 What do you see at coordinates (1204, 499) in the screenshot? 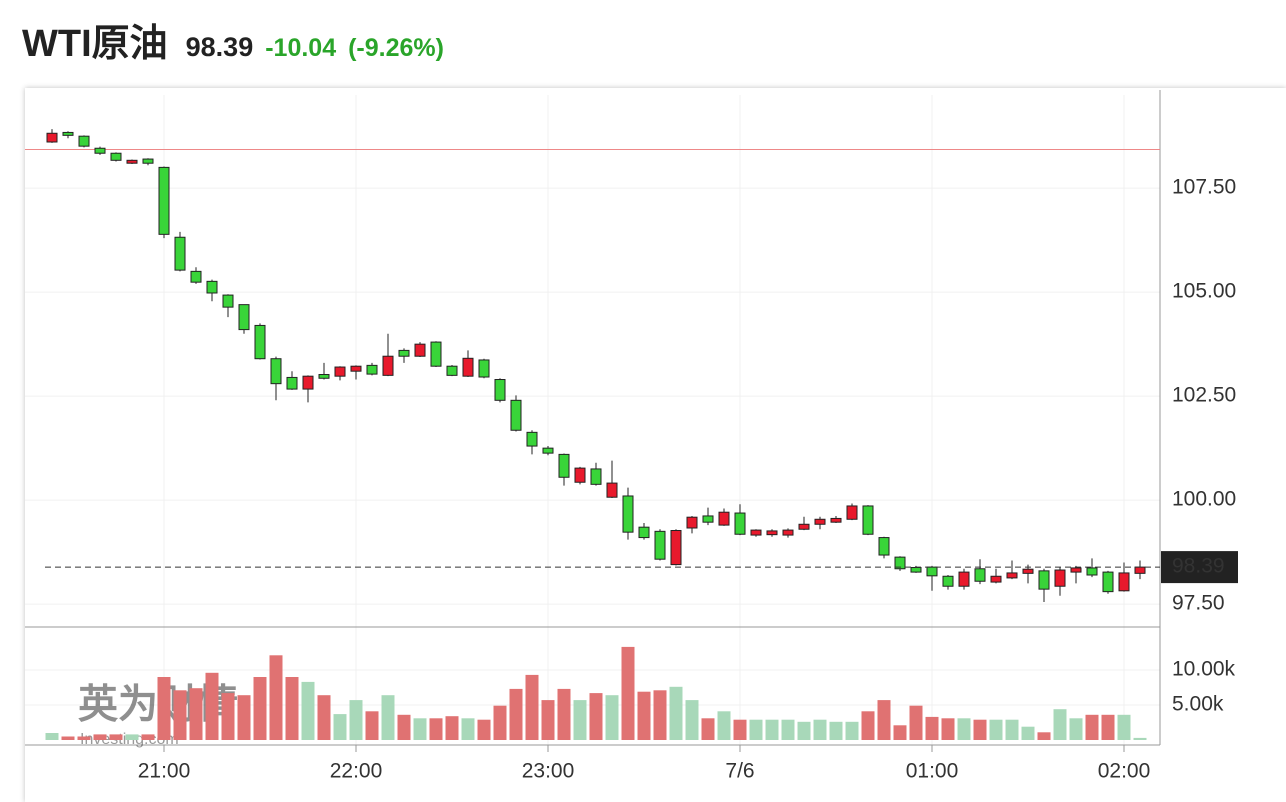
I see `y-tick-label: 100.00` at bounding box center [1204, 499].